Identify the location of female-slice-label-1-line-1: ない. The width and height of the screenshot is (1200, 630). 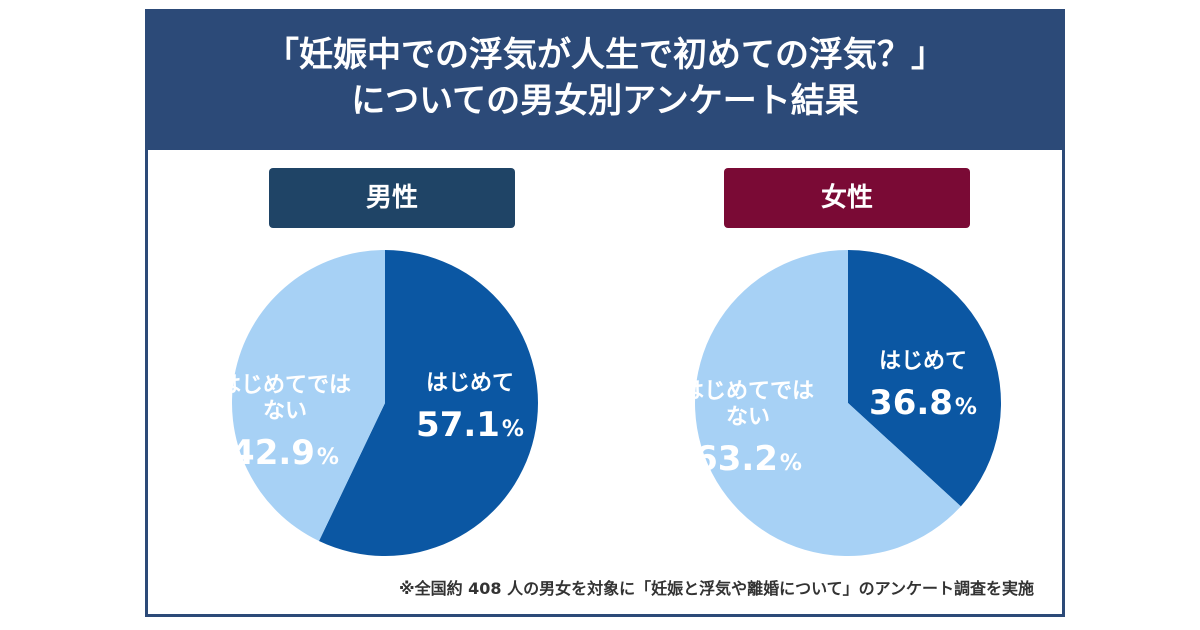
(748, 417).